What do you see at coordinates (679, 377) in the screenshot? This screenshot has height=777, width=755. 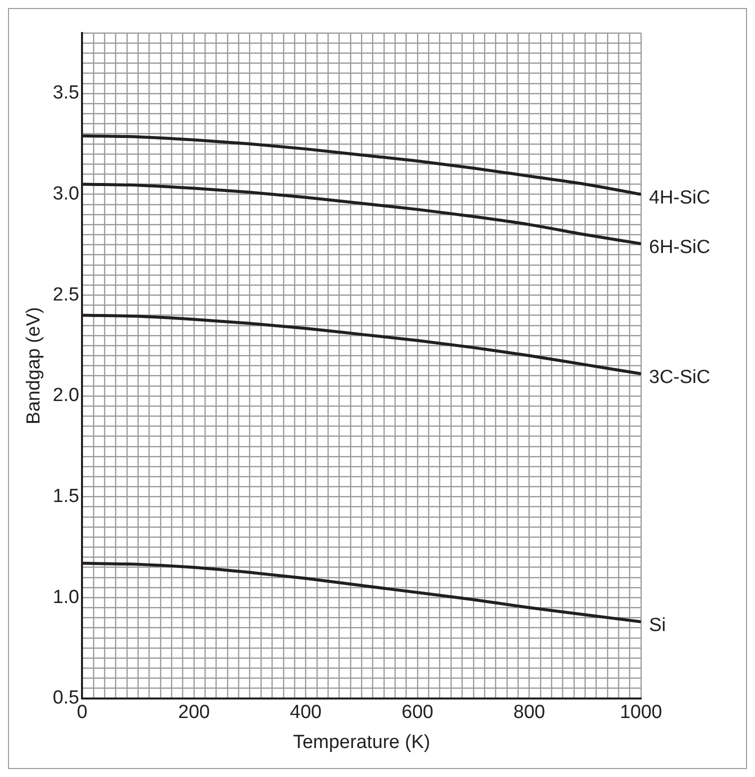 I see `series-label: 3C-SiC` at bounding box center [679, 377].